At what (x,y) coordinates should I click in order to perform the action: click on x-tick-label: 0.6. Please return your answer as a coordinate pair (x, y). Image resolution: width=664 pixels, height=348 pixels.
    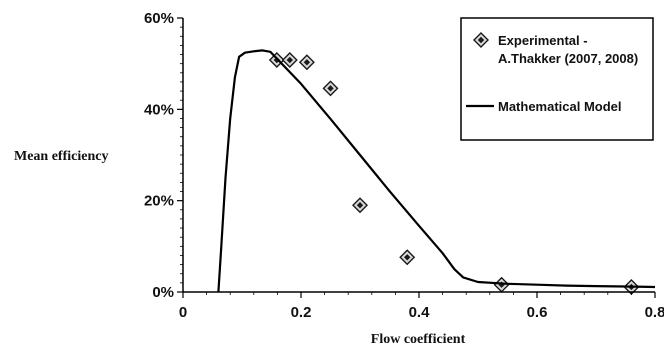
    Looking at the image, I should click on (537, 312).